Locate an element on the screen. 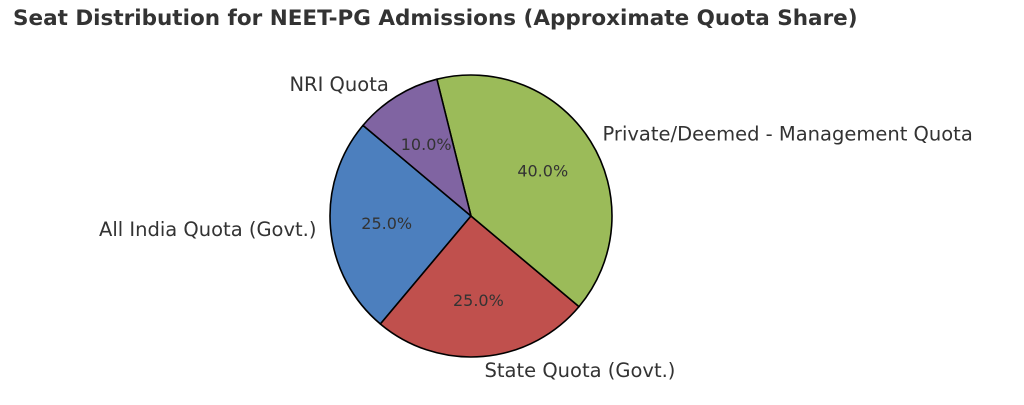  category-label: All India Quota (Govt.) is located at coordinates (208, 229).